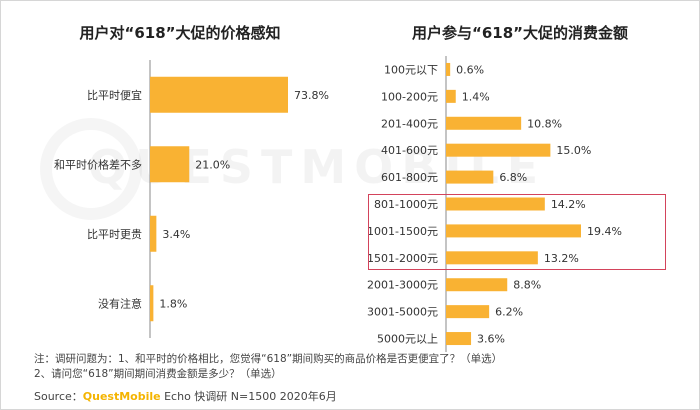 This screenshot has height=410, width=700. Describe the element at coordinates (248, 396) in the screenshot. I see `source-rest: Echo 快调研 N=1500 2020年6月` at that location.